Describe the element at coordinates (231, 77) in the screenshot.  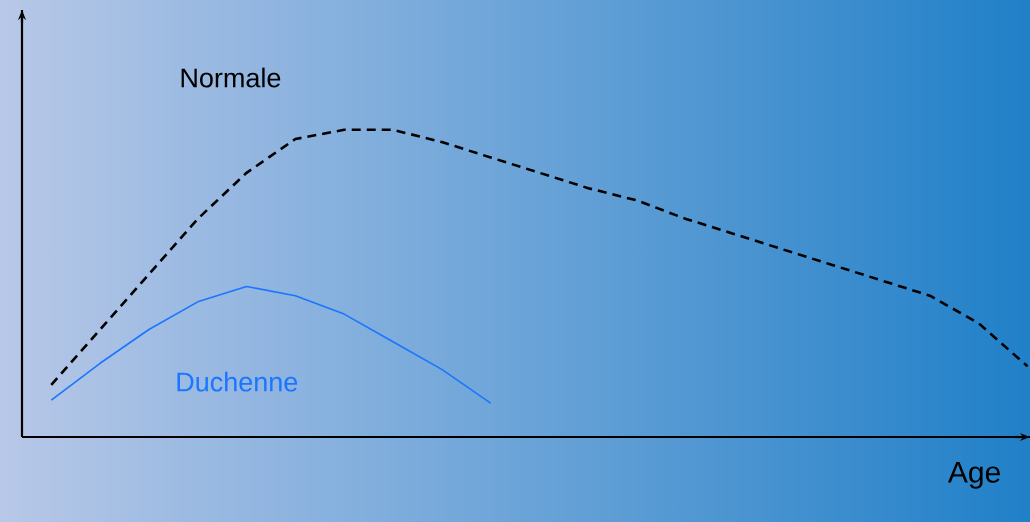
I see `series-label: Normale` at that location.